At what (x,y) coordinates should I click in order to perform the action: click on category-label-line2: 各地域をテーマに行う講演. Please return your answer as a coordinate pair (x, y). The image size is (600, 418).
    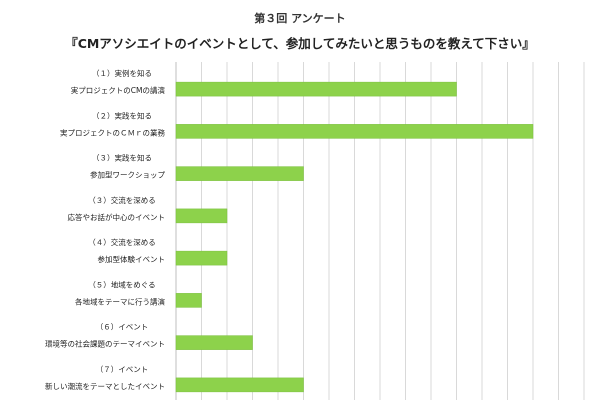
    Looking at the image, I should click on (120, 301).